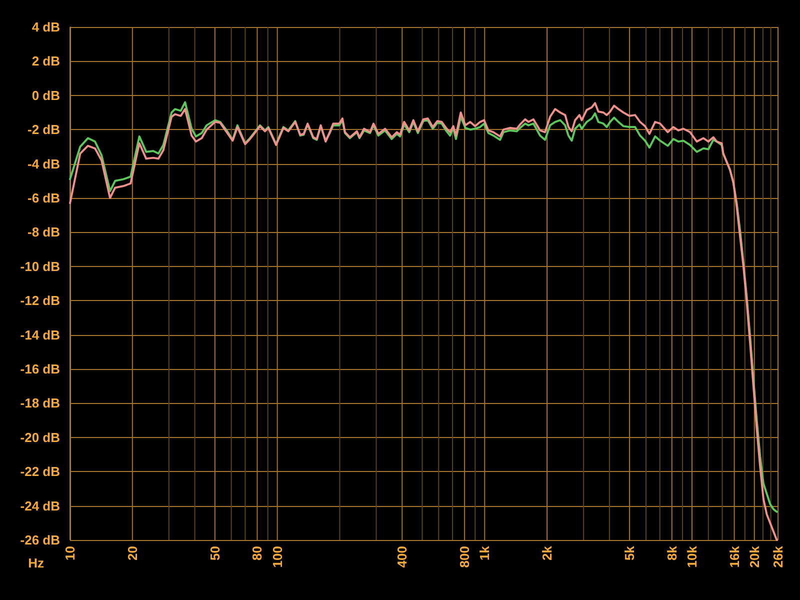  What do you see at coordinates (754, 556) in the screenshot?
I see `x-tick-label: 20k` at bounding box center [754, 556].